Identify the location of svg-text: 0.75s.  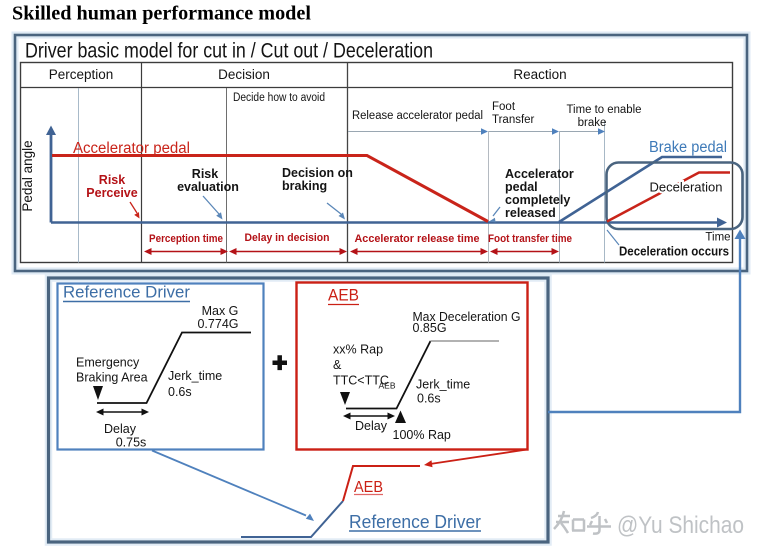
(131, 443).